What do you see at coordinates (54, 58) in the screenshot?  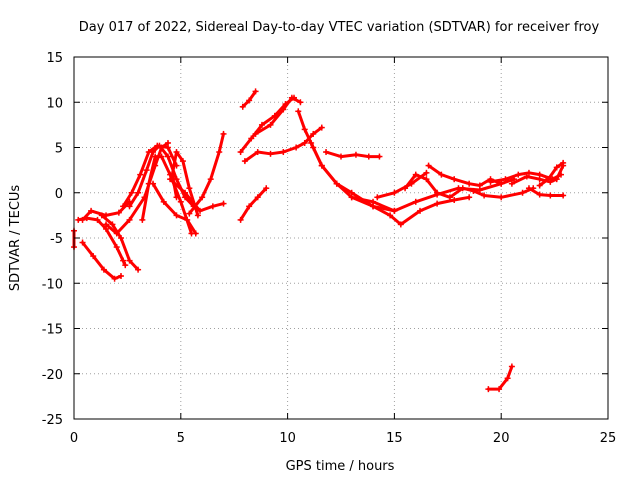 I see `y-tick-label: 15` at bounding box center [54, 58].